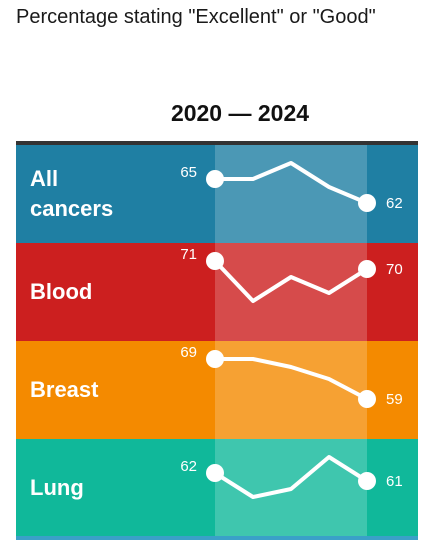 This screenshot has height=540, width=436. I want to click on sparkline: 65 62, so click(291, 194).